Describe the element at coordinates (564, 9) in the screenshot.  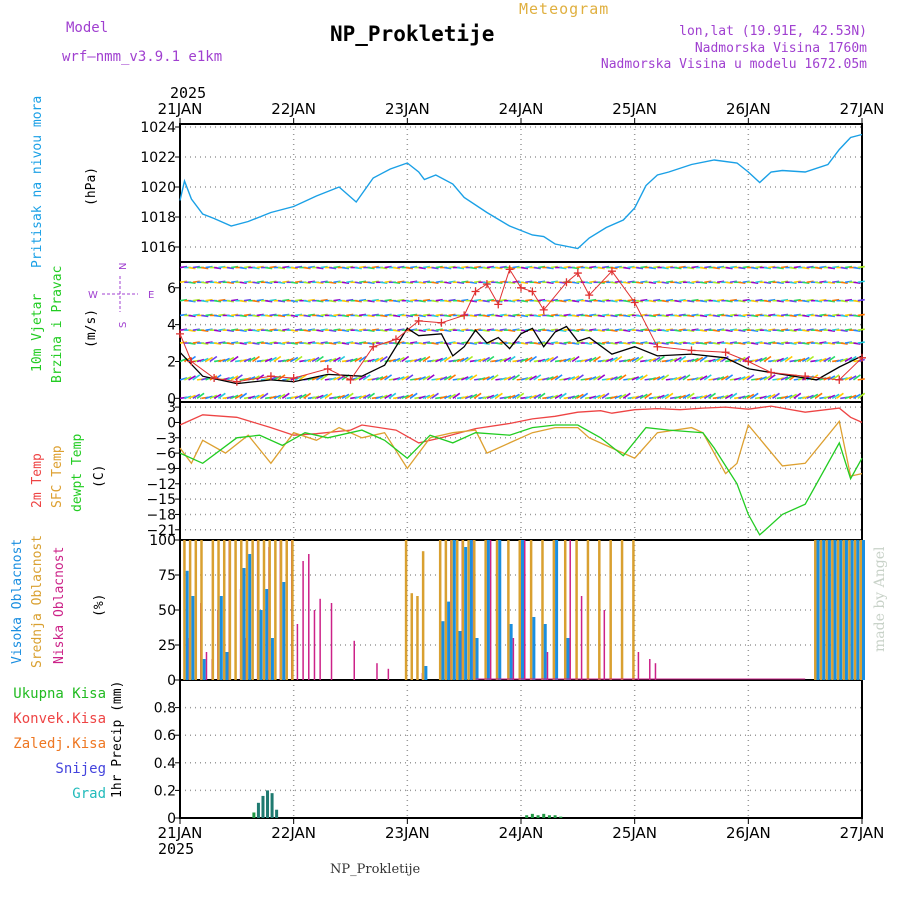
I see `chart-type-label: Meteogram` at that location.